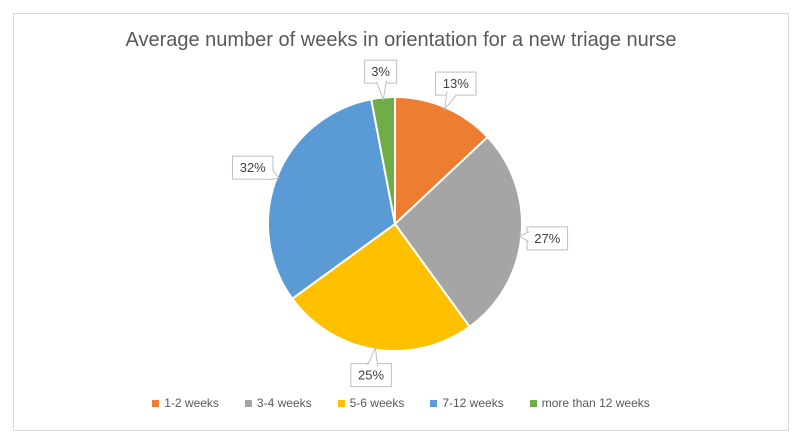 Image resolution: width=806 pixels, height=444 pixels. I want to click on callout-box, so click(252, 167).